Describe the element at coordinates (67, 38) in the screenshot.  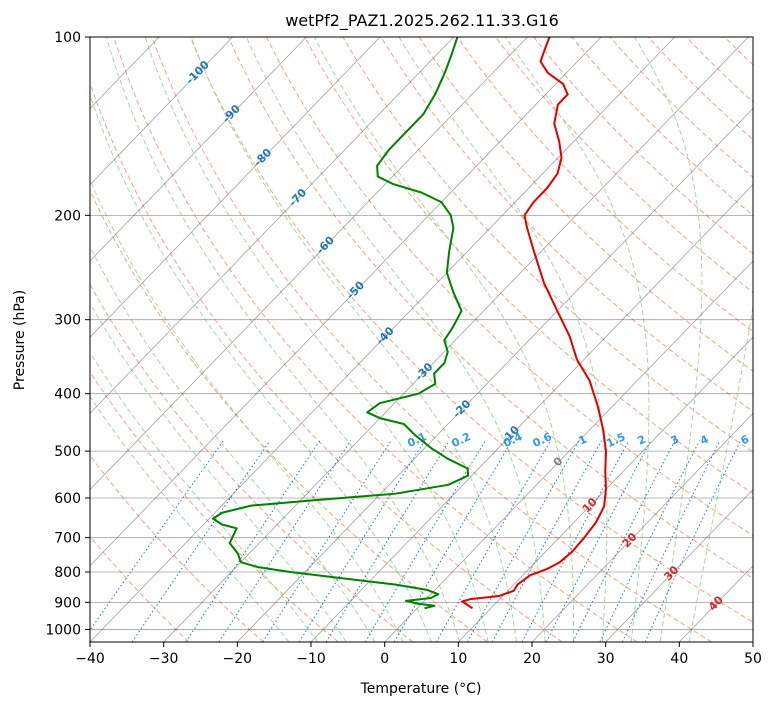
I see `y-tick-label: 100` at that location.